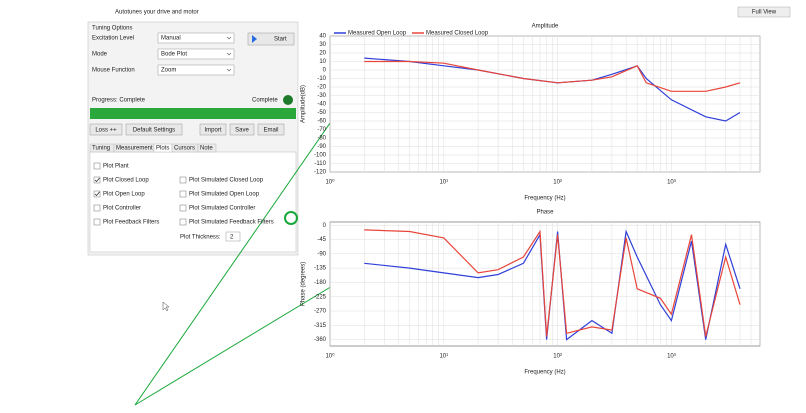  Describe the element at coordinates (288, 100) in the screenshot. I see `status-led` at that location.